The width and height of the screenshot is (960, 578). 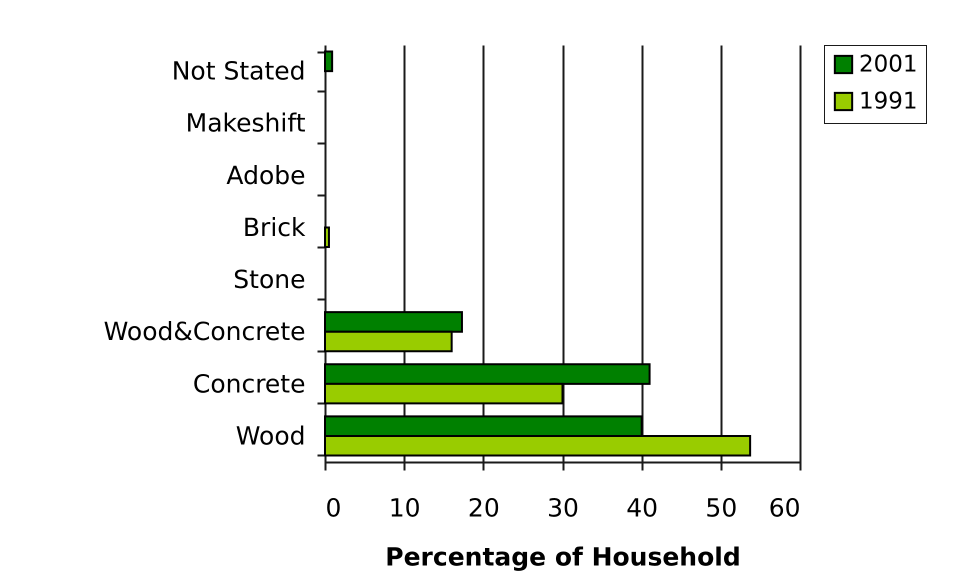 I want to click on x-tick-label: 50, so click(x=721, y=508).